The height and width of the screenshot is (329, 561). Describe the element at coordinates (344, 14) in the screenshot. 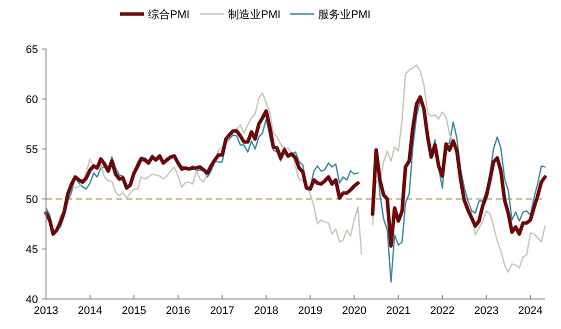

I see `legend-label: 服务业PMI` at that location.